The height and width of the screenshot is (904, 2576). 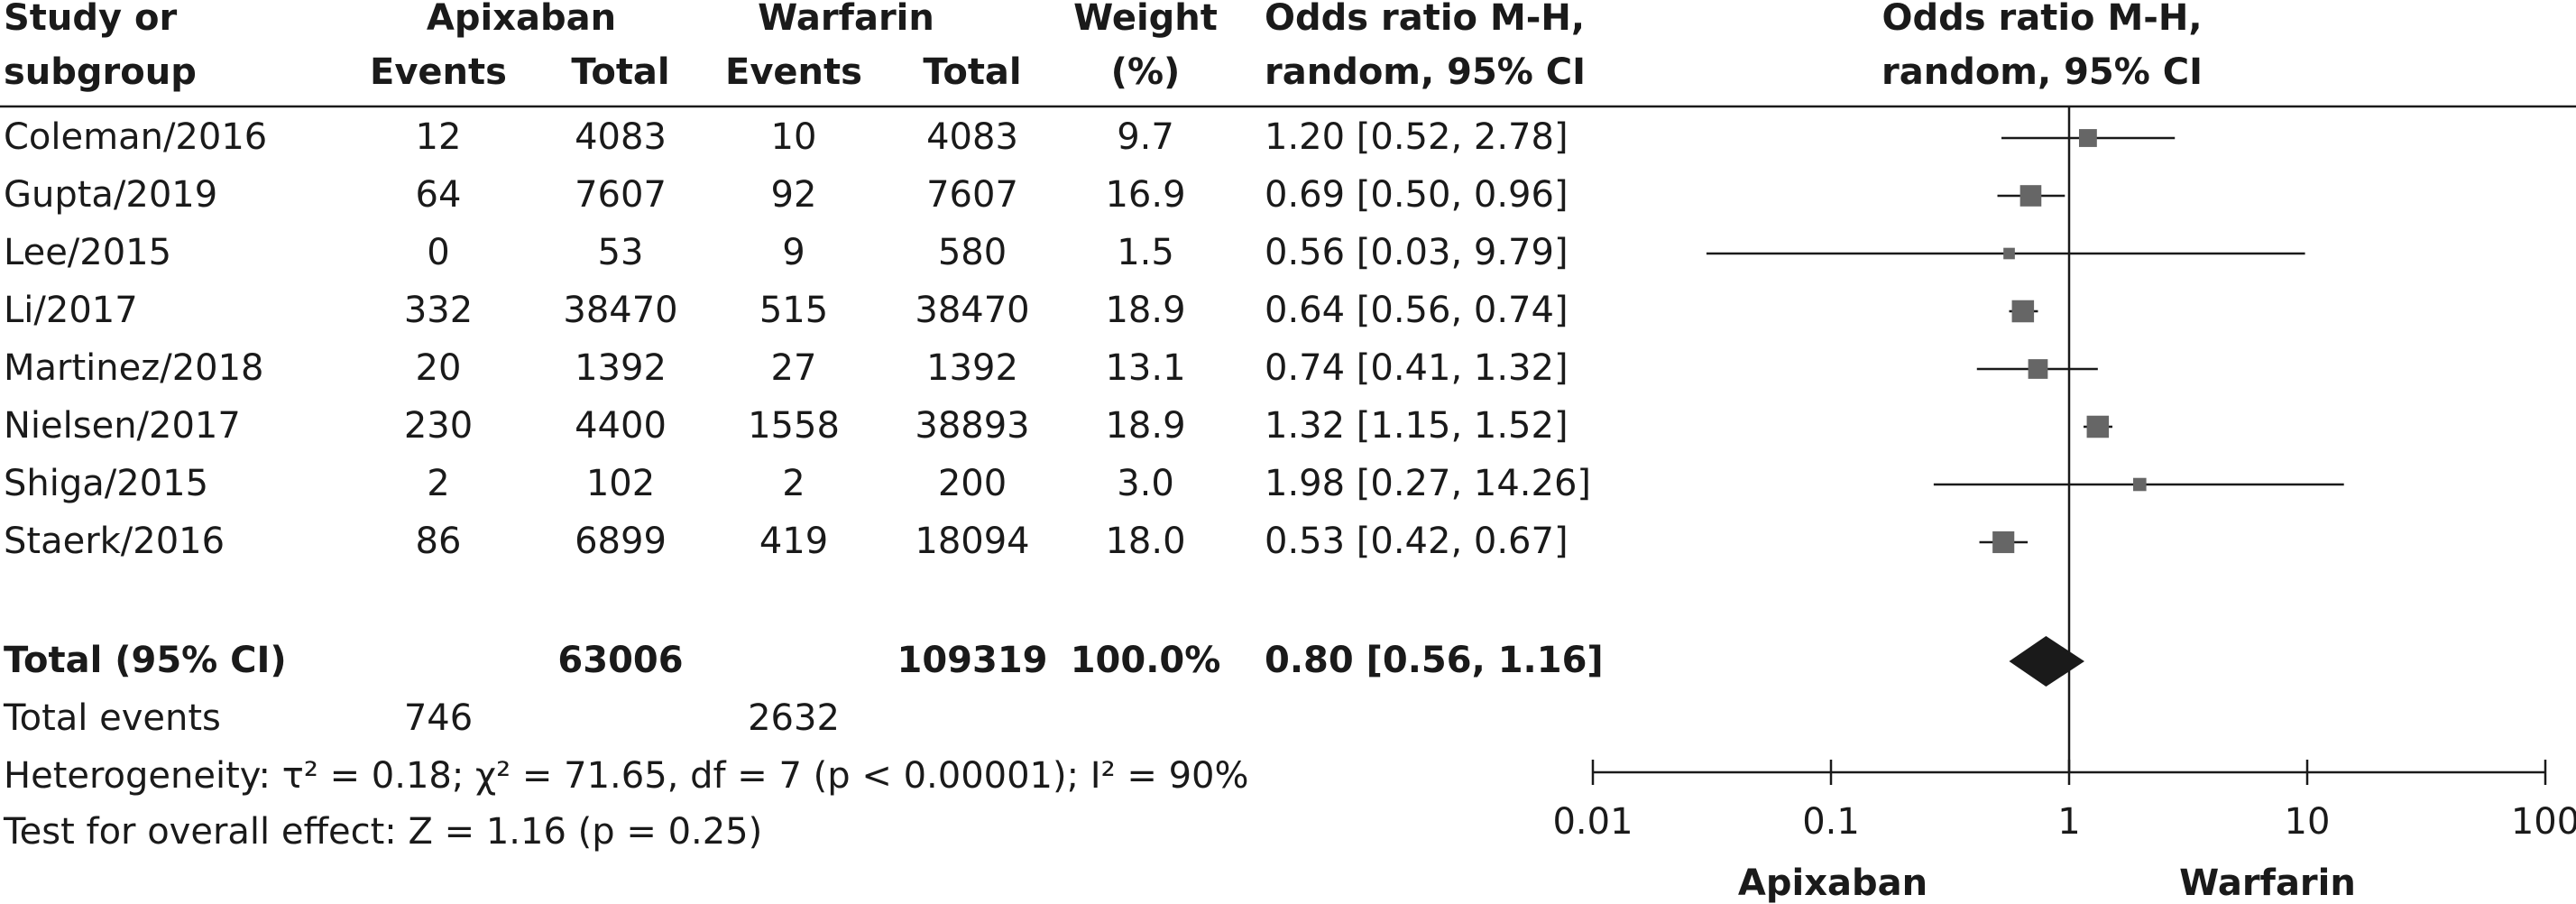 I want to click on apixaban-events-cell: 64, so click(x=438, y=195).